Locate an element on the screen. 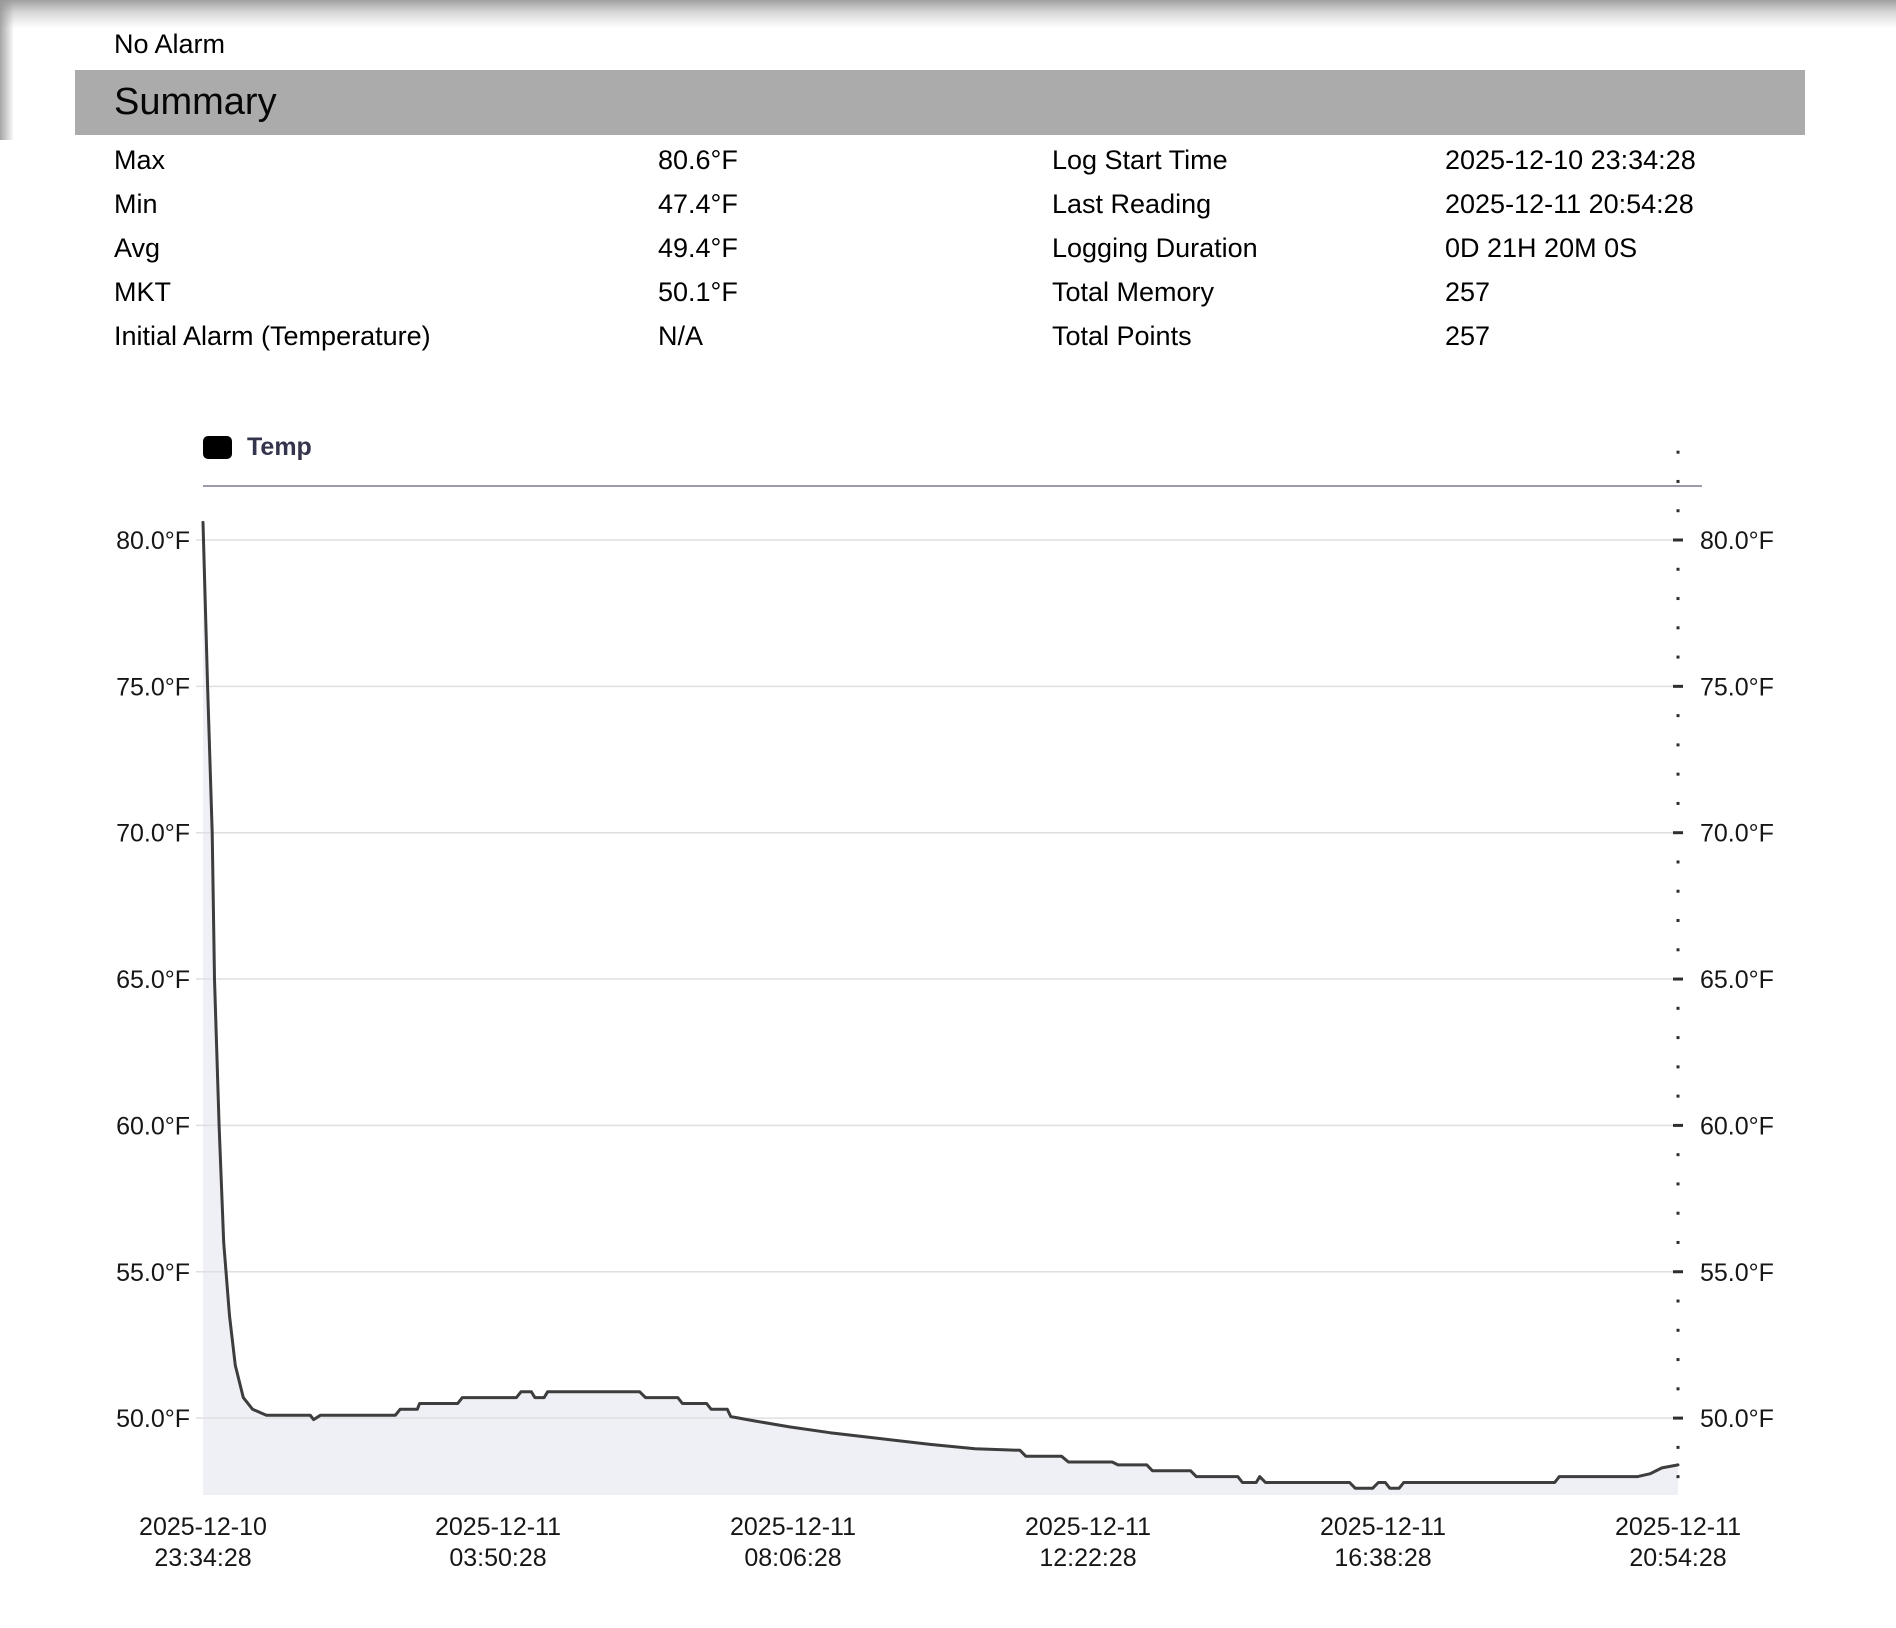  x-axis-label-date: 2025-12-10 is located at coordinates (203, 1527).